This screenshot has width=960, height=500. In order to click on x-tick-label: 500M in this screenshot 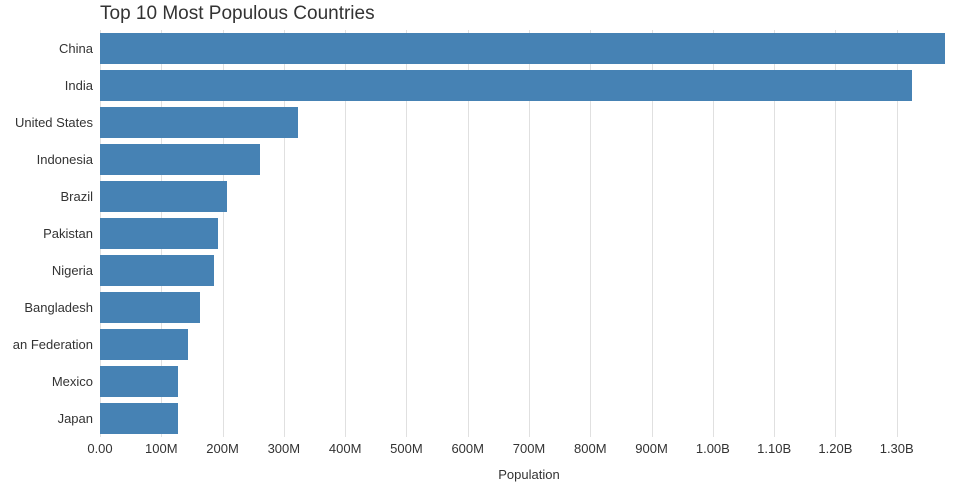, I will do `click(406, 448)`.